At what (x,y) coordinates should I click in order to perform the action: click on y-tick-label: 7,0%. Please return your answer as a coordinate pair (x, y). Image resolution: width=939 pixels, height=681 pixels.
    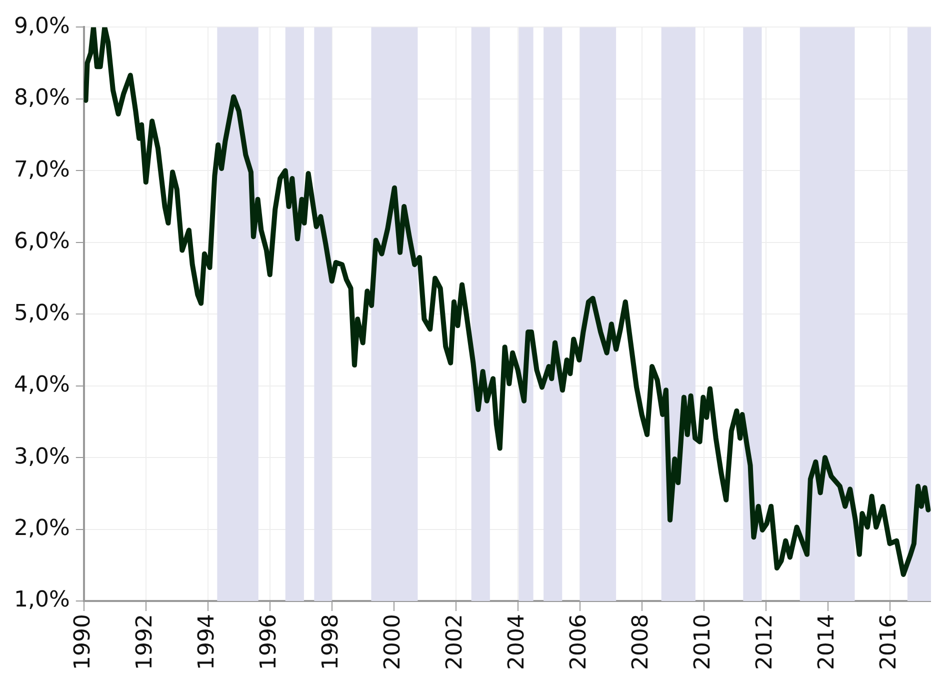
    Looking at the image, I should click on (42, 169).